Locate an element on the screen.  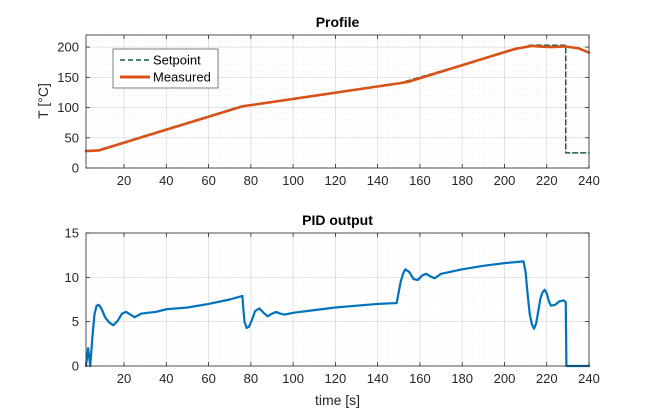
pid-xtick-label: 180 is located at coordinates (462, 378).